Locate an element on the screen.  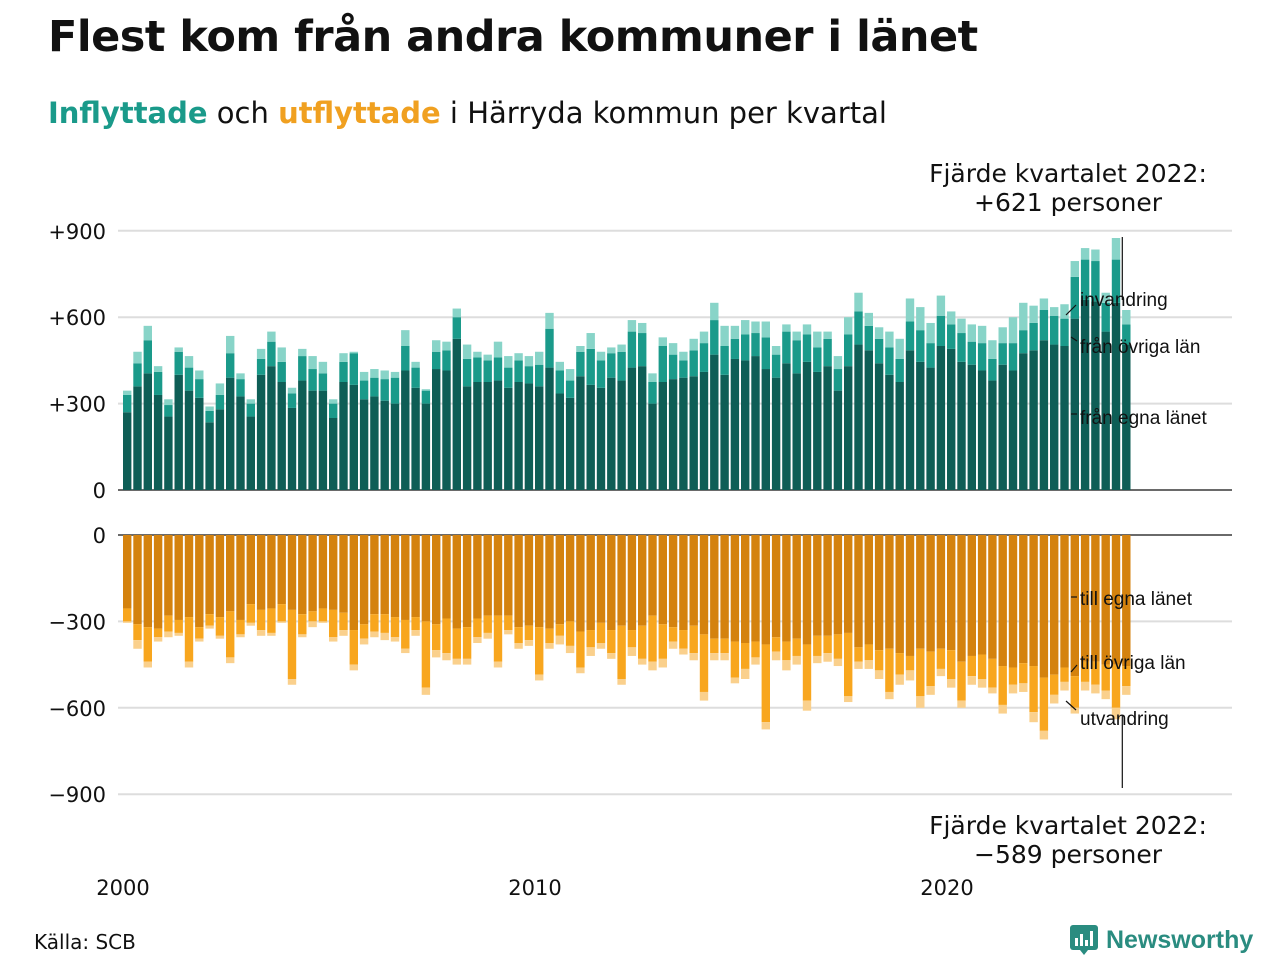
series-label-fran-ovriga-lan: från övriga län is located at coordinates (1140, 347).